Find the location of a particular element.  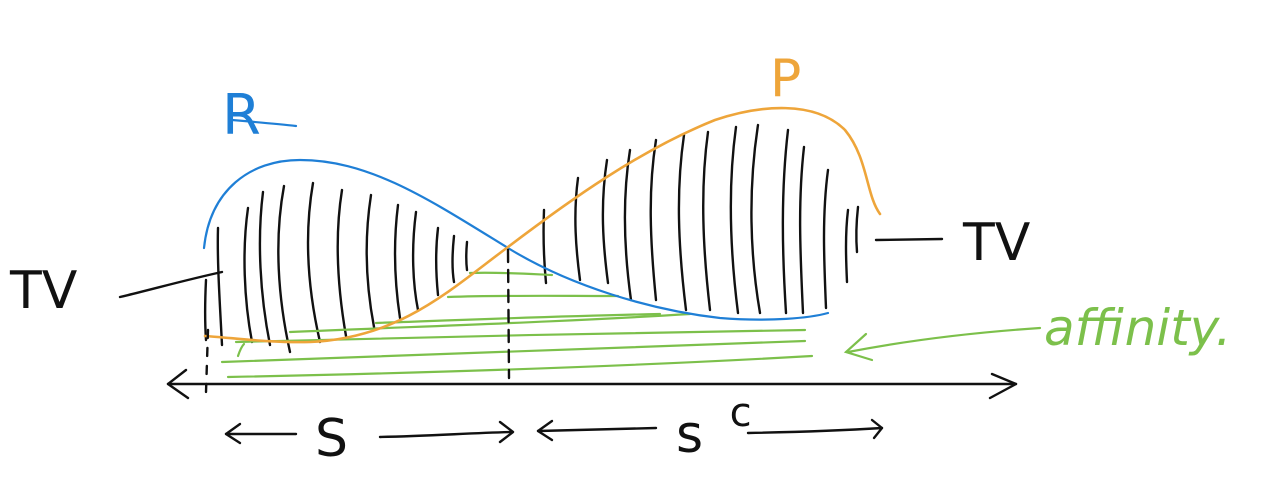

affinity-label: affinity. is located at coordinates (1137, 328).